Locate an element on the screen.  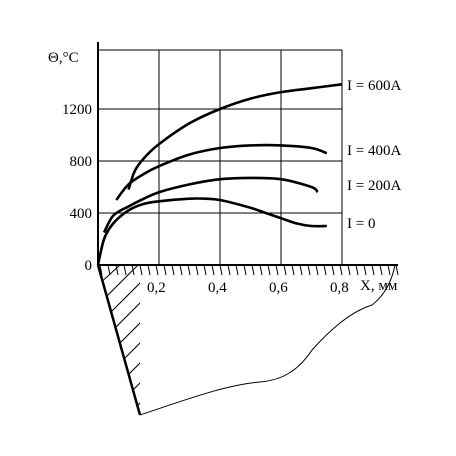
series-label: I = 200A is located at coordinates (374, 186).